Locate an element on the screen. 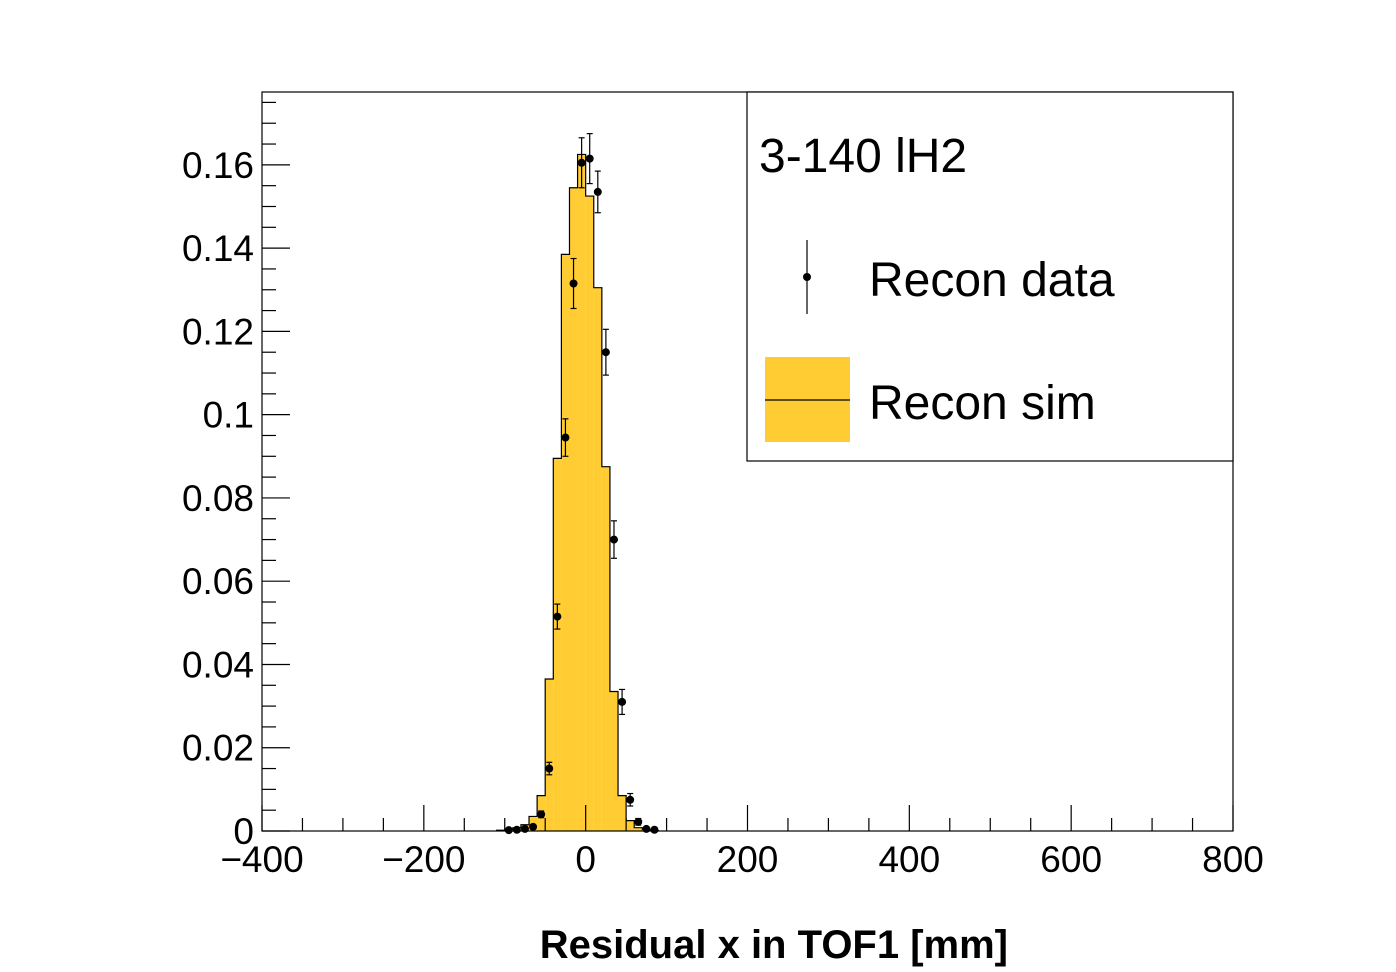 The image size is (1396, 972). x-tick-label: −400 is located at coordinates (261, 859).